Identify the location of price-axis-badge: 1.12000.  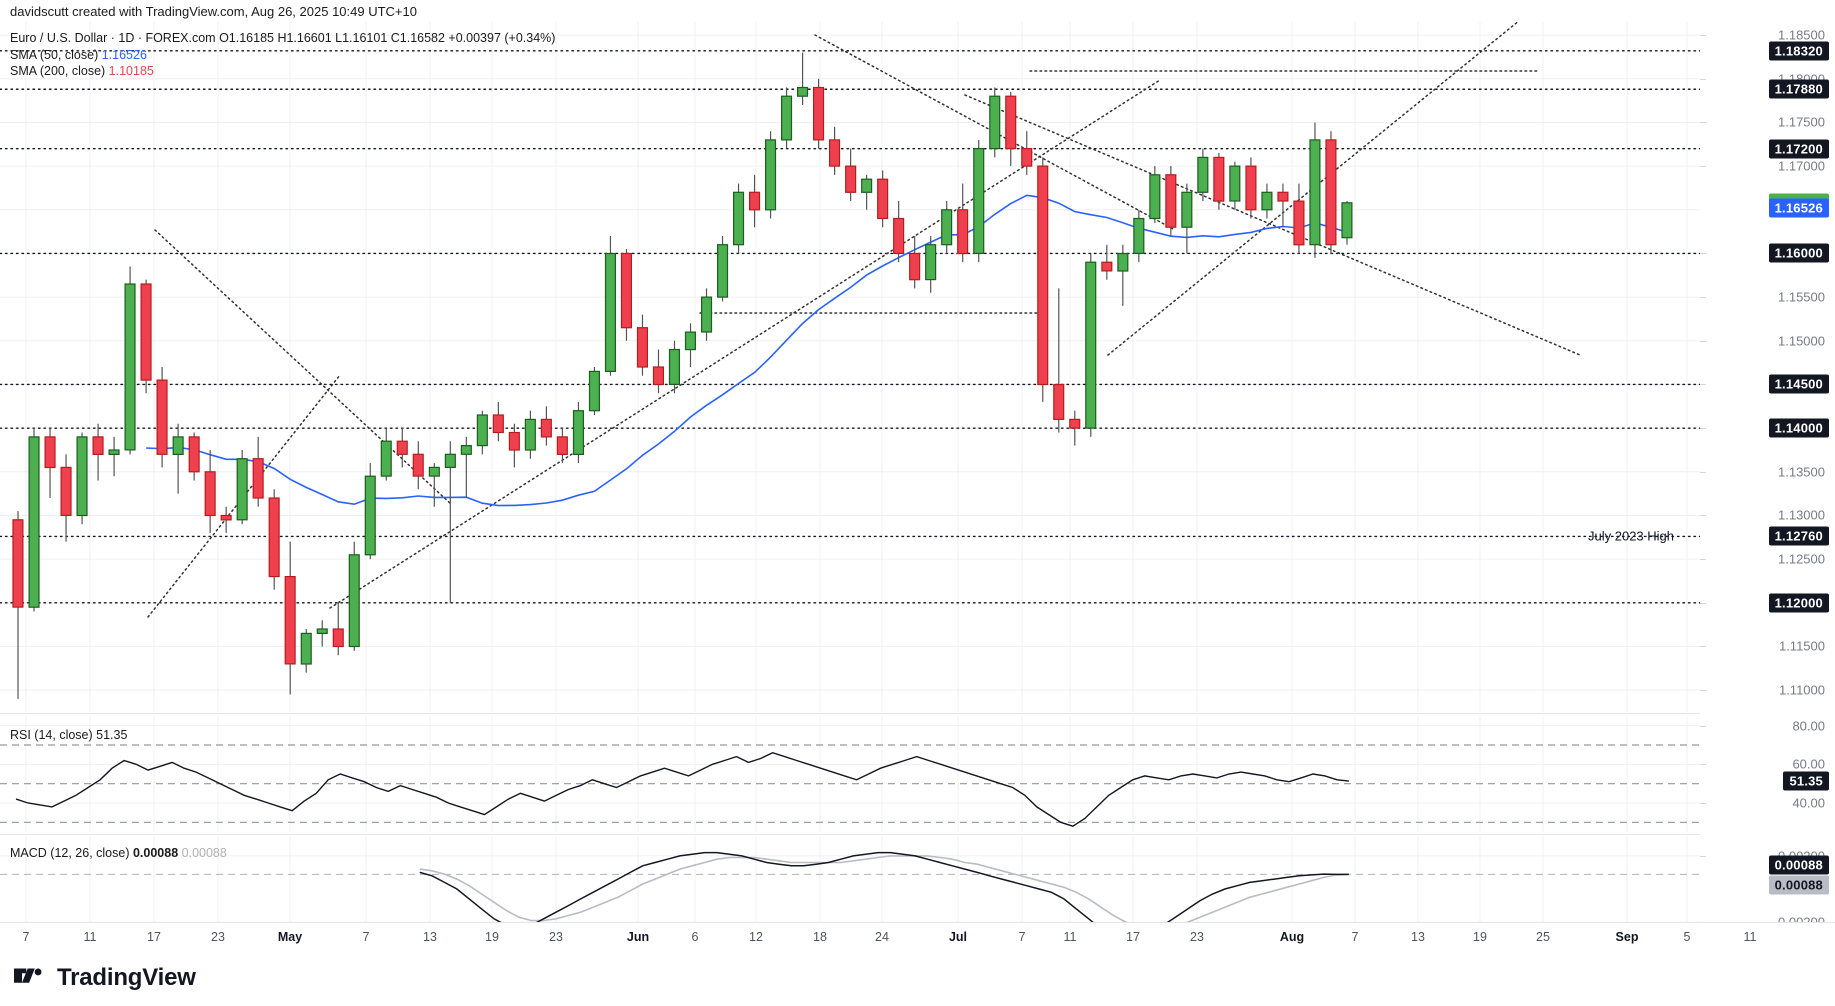
(1798, 603).